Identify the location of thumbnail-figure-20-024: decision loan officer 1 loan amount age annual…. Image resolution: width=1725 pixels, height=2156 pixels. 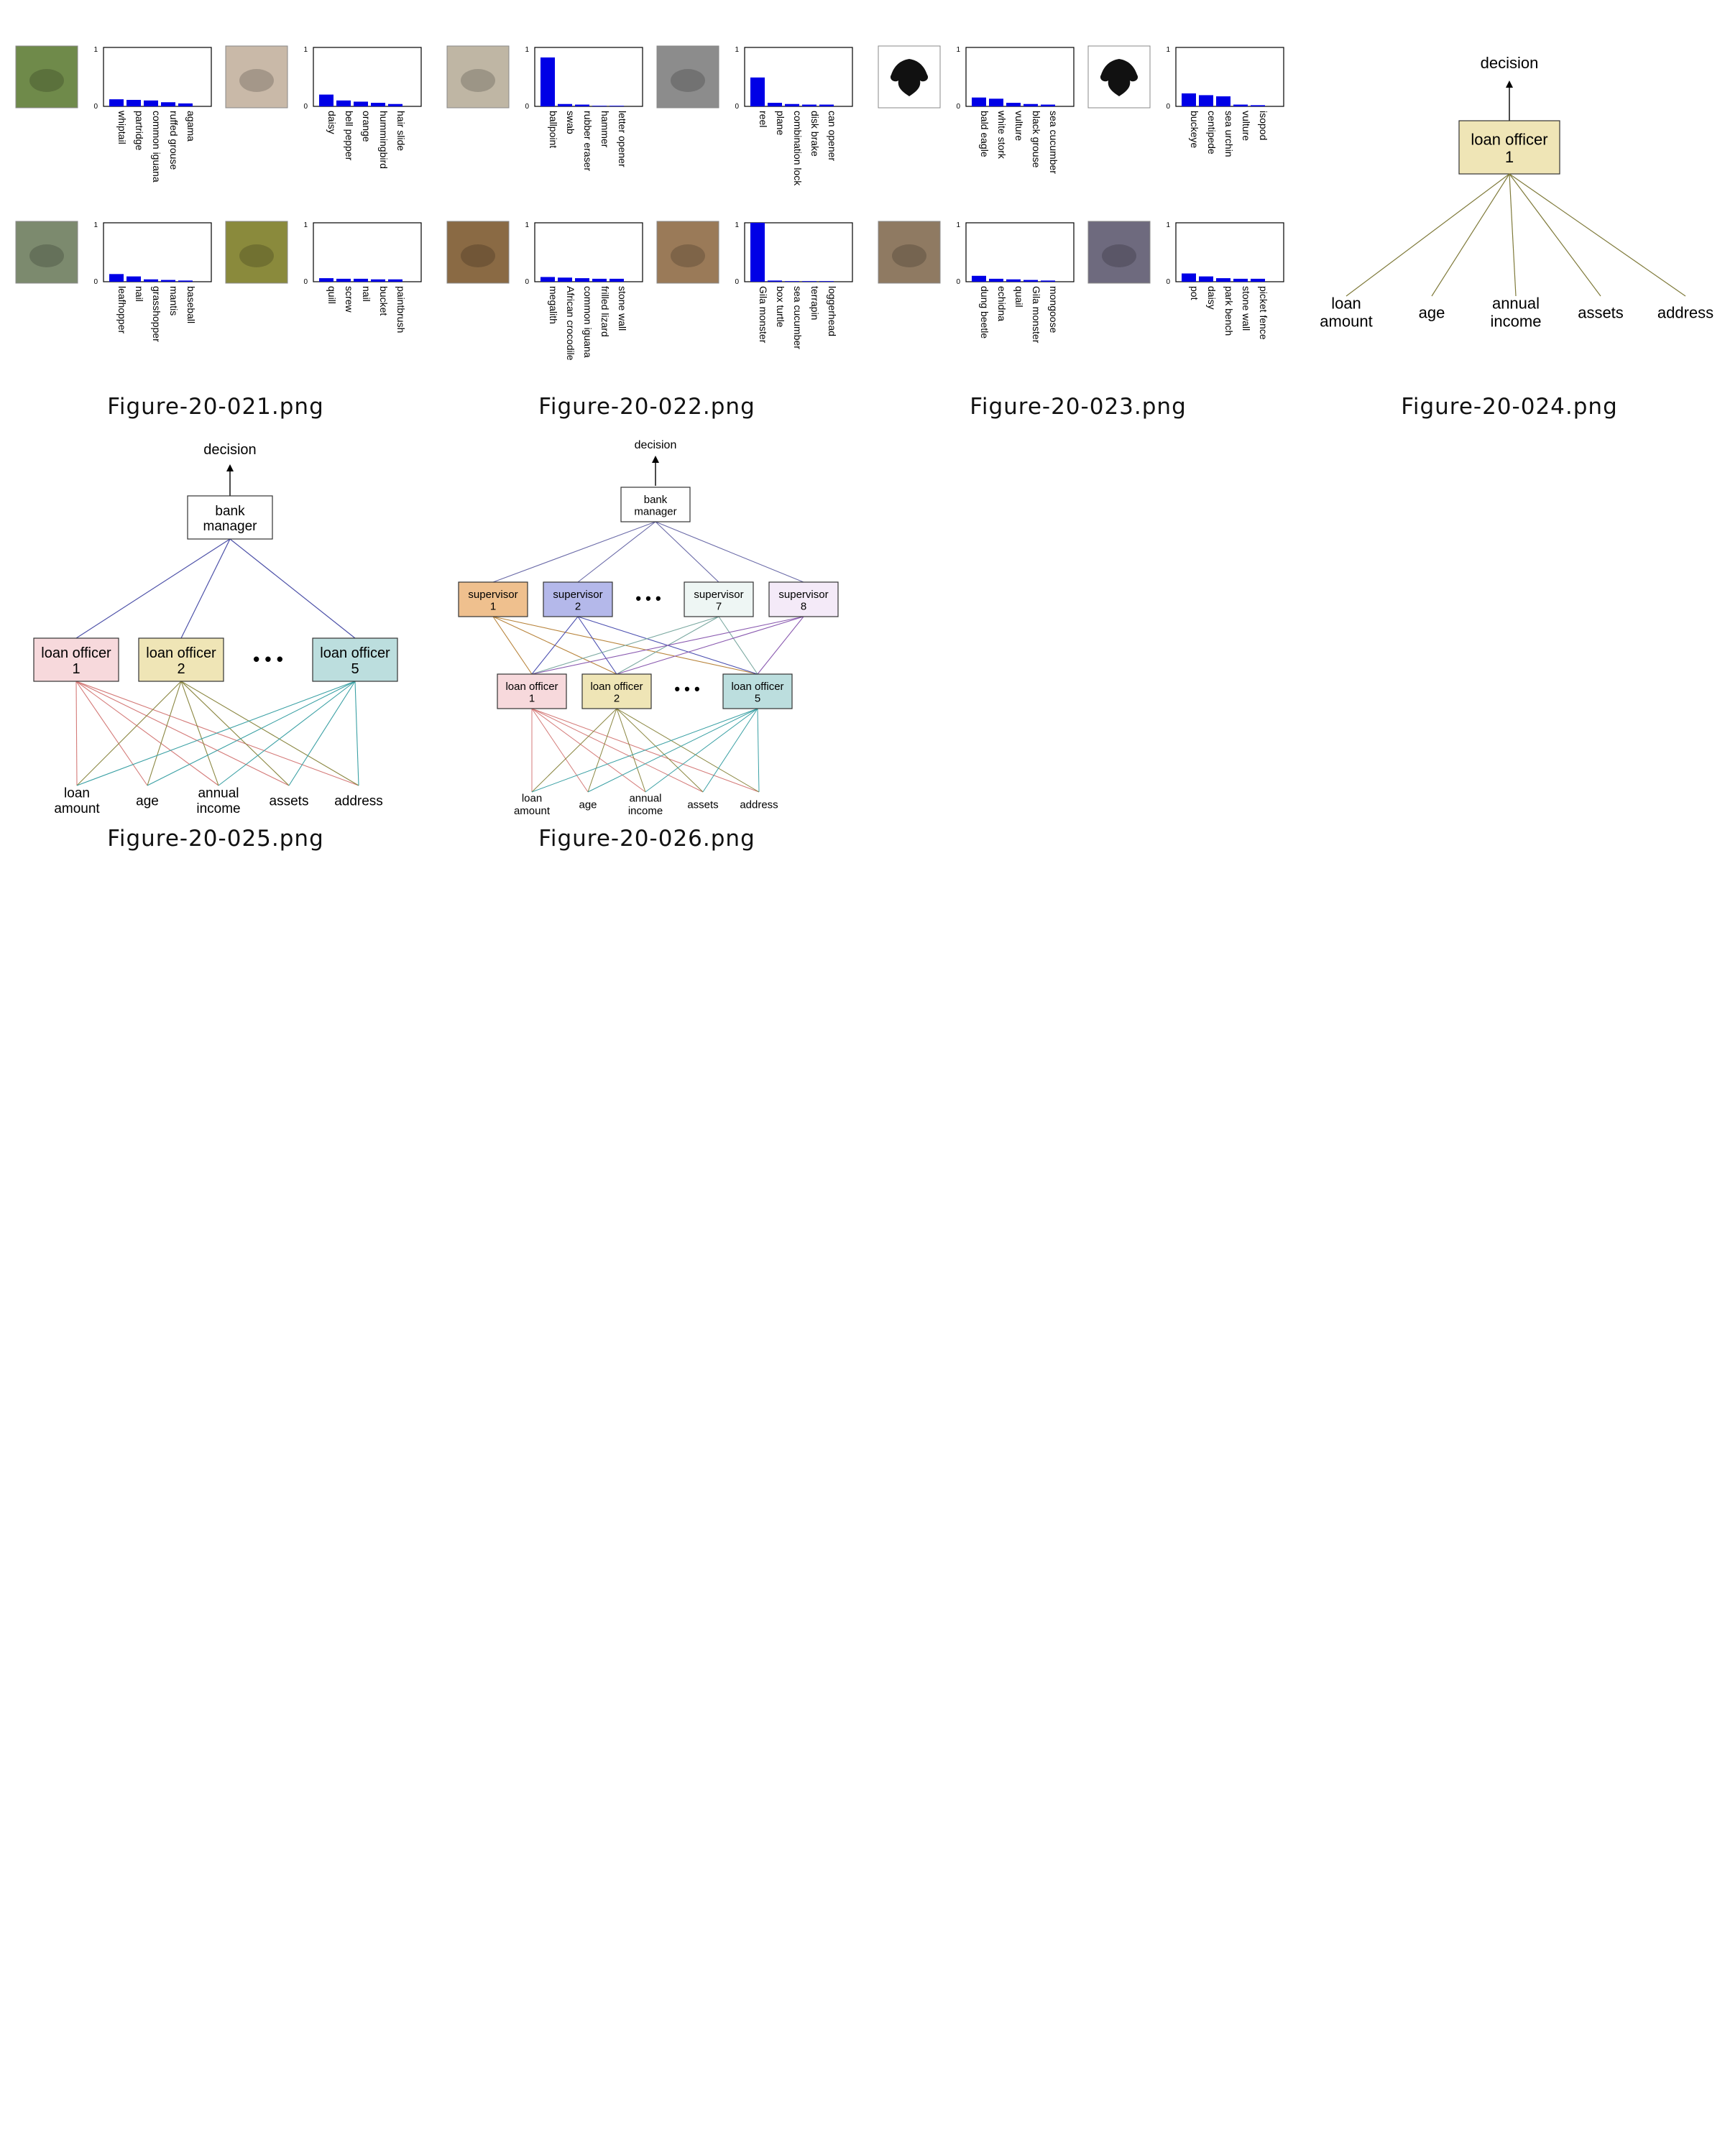
(1509, 209).